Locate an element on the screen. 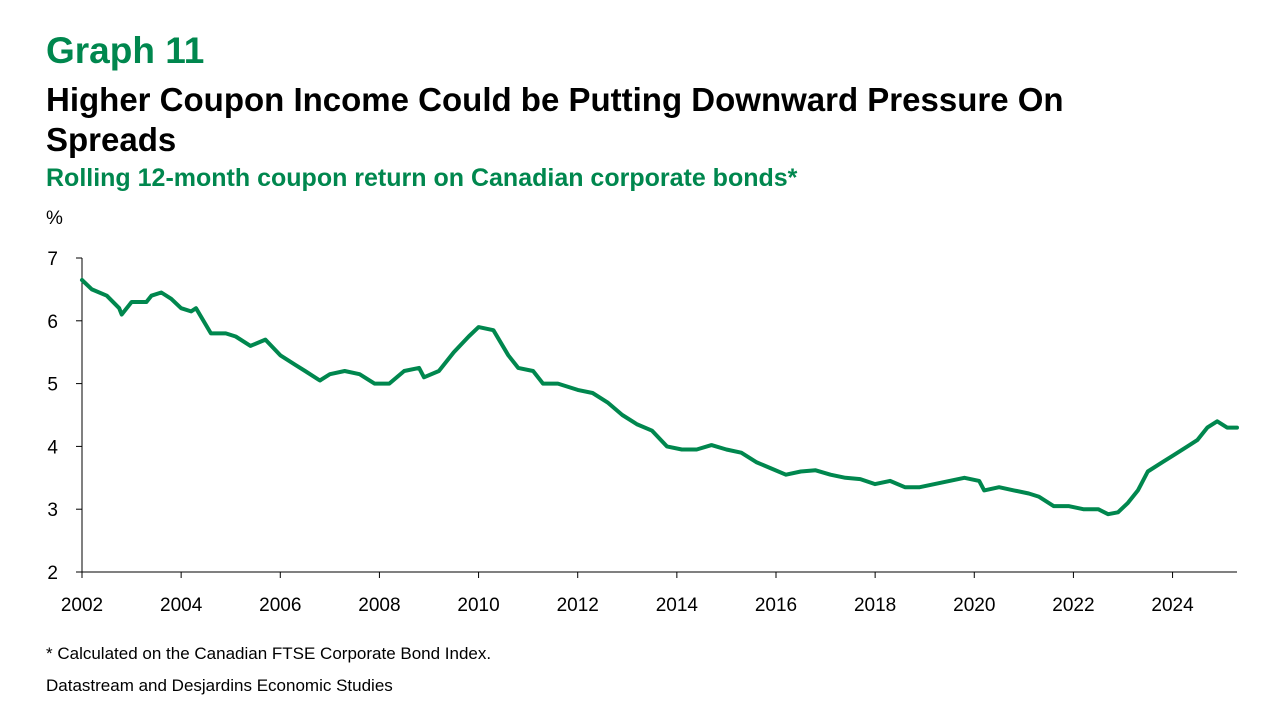  x-tick-label: 2002 is located at coordinates (82, 605).